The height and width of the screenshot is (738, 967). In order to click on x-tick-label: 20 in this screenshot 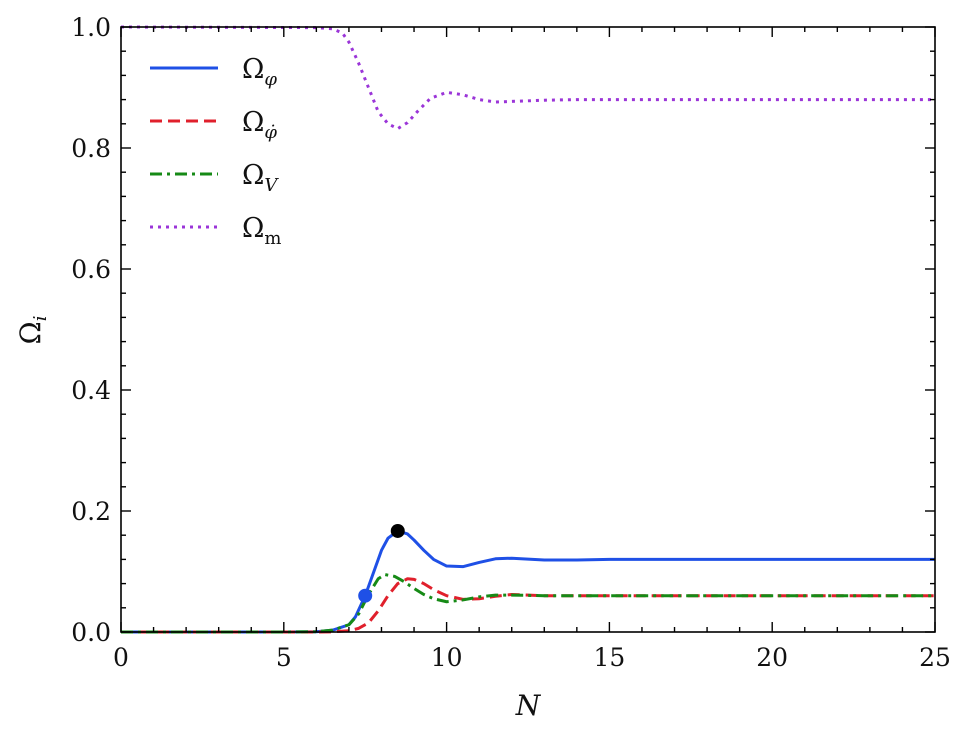, I will do `click(772, 657)`.